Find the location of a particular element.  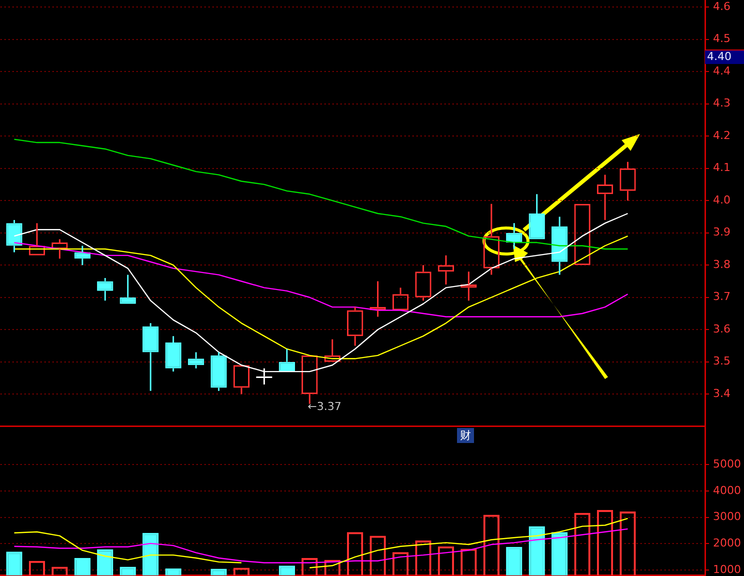

y-tick-label: 3.6 is located at coordinates (721, 329).